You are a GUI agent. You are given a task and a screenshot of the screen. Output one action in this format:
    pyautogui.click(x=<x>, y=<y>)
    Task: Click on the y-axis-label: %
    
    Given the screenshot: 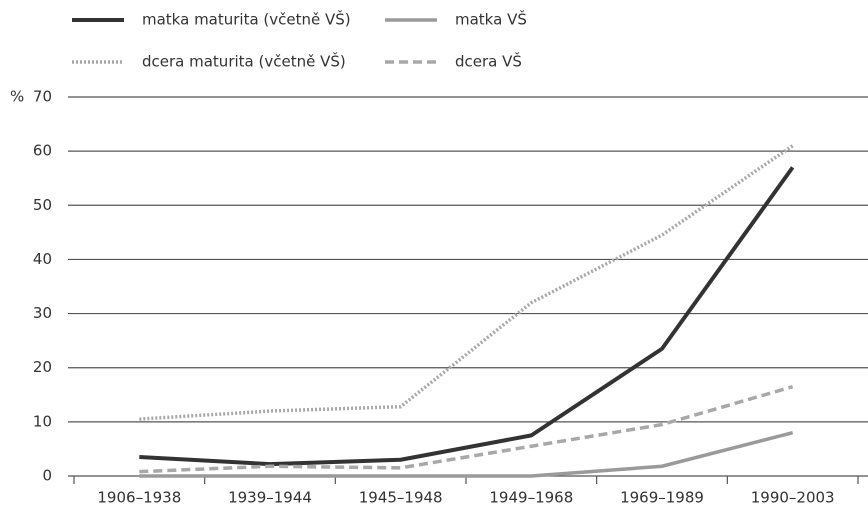 What is the action you would take?
    pyautogui.click(x=17, y=97)
    